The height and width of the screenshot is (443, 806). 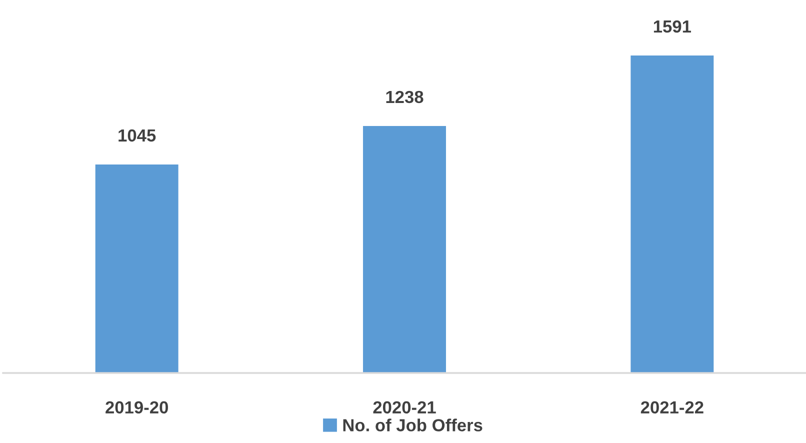 I want to click on legend-label: No. of Job Offers, so click(x=412, y=425).